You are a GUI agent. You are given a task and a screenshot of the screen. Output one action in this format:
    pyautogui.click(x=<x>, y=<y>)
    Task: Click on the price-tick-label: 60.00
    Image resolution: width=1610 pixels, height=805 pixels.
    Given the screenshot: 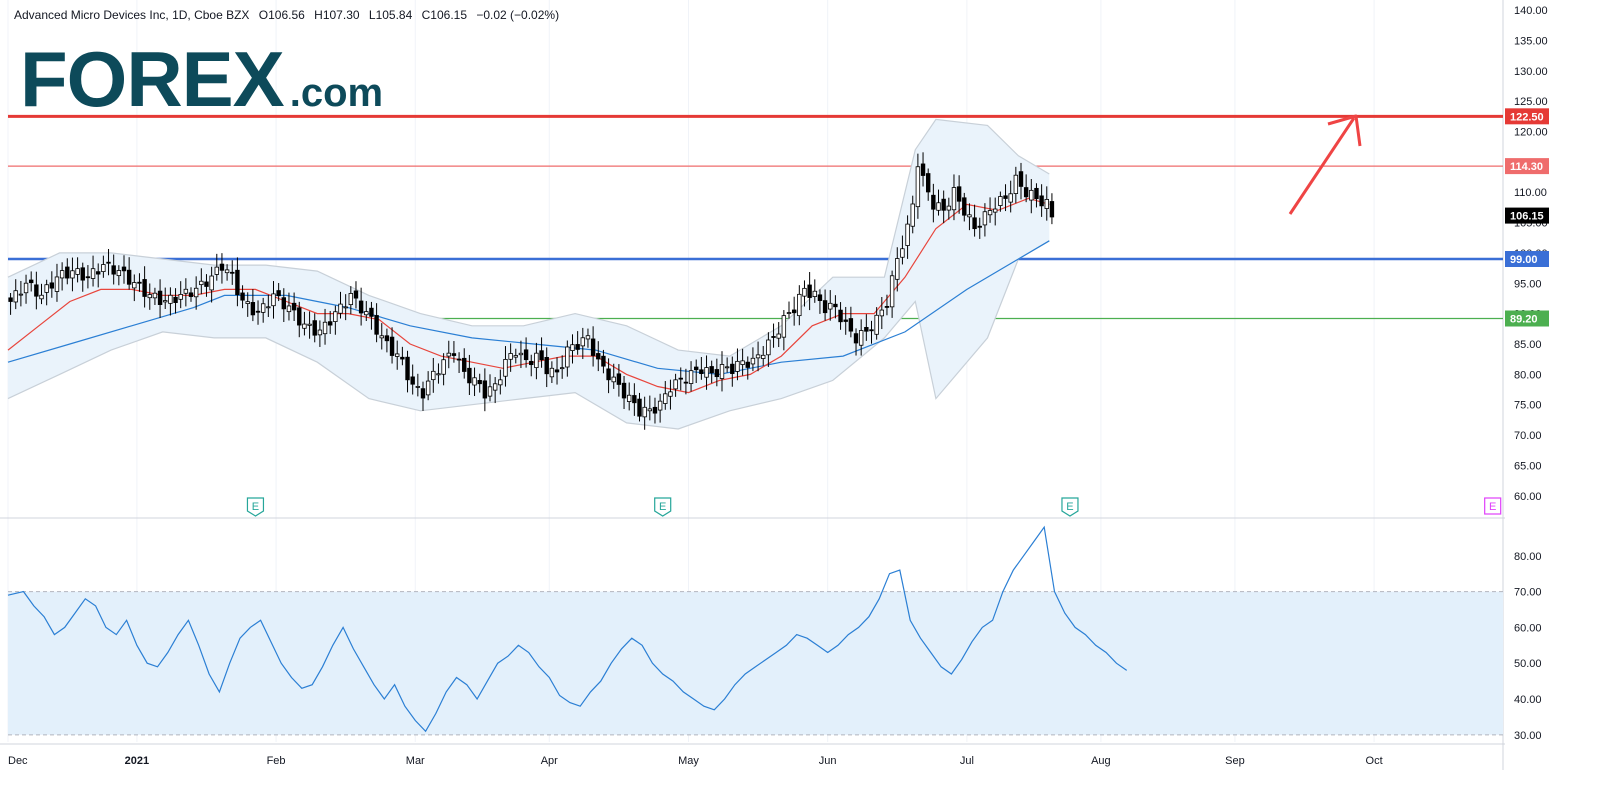 What is the action you would take?
    pyautogui.click(x=1528, y=497)
    